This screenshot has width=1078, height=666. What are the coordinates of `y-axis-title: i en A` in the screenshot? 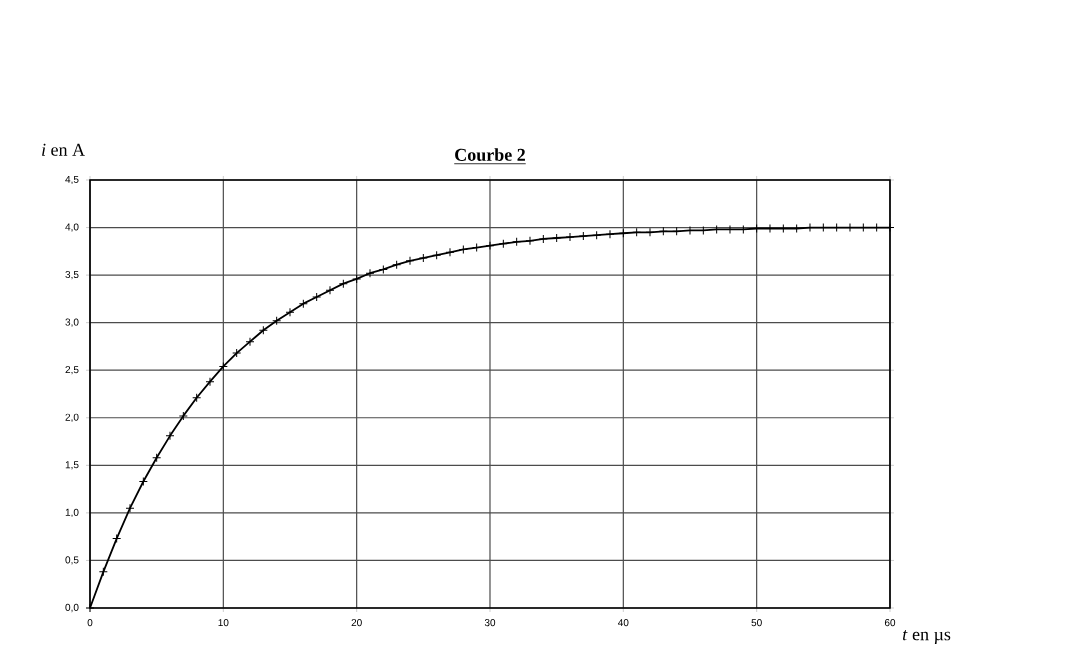 It's located at (63, 149).